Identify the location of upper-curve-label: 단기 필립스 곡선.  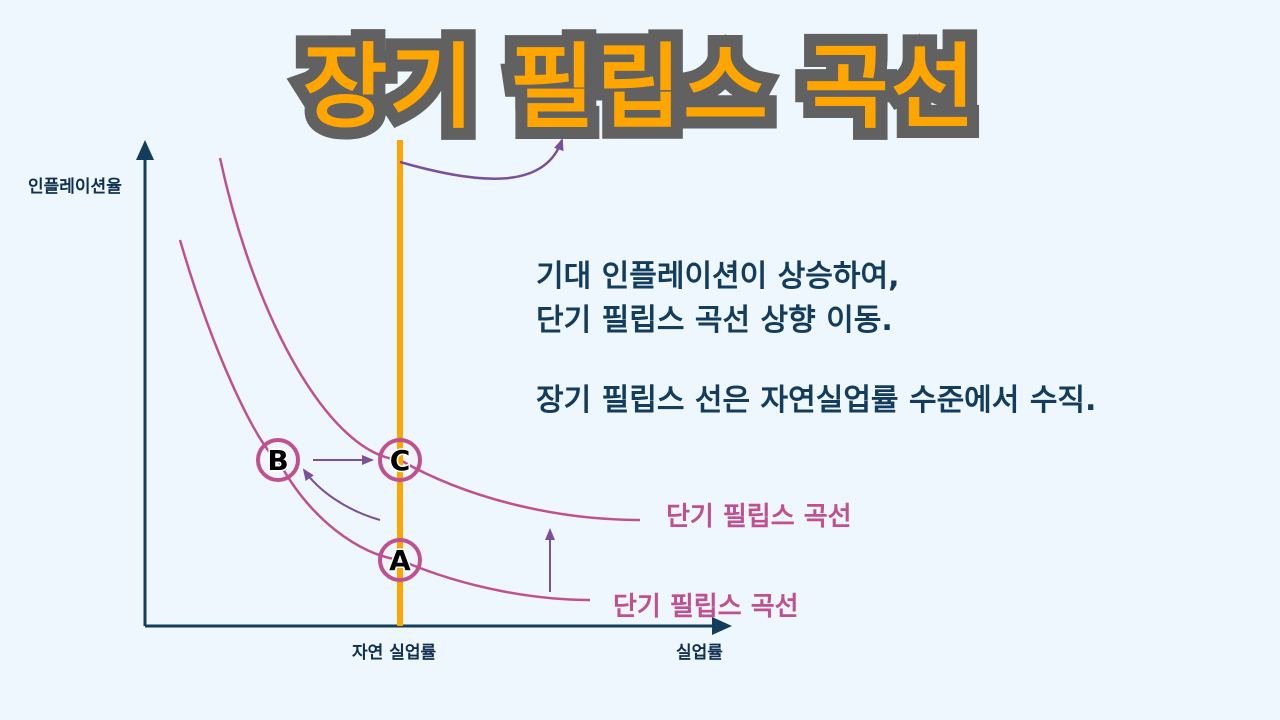
(759, 517).